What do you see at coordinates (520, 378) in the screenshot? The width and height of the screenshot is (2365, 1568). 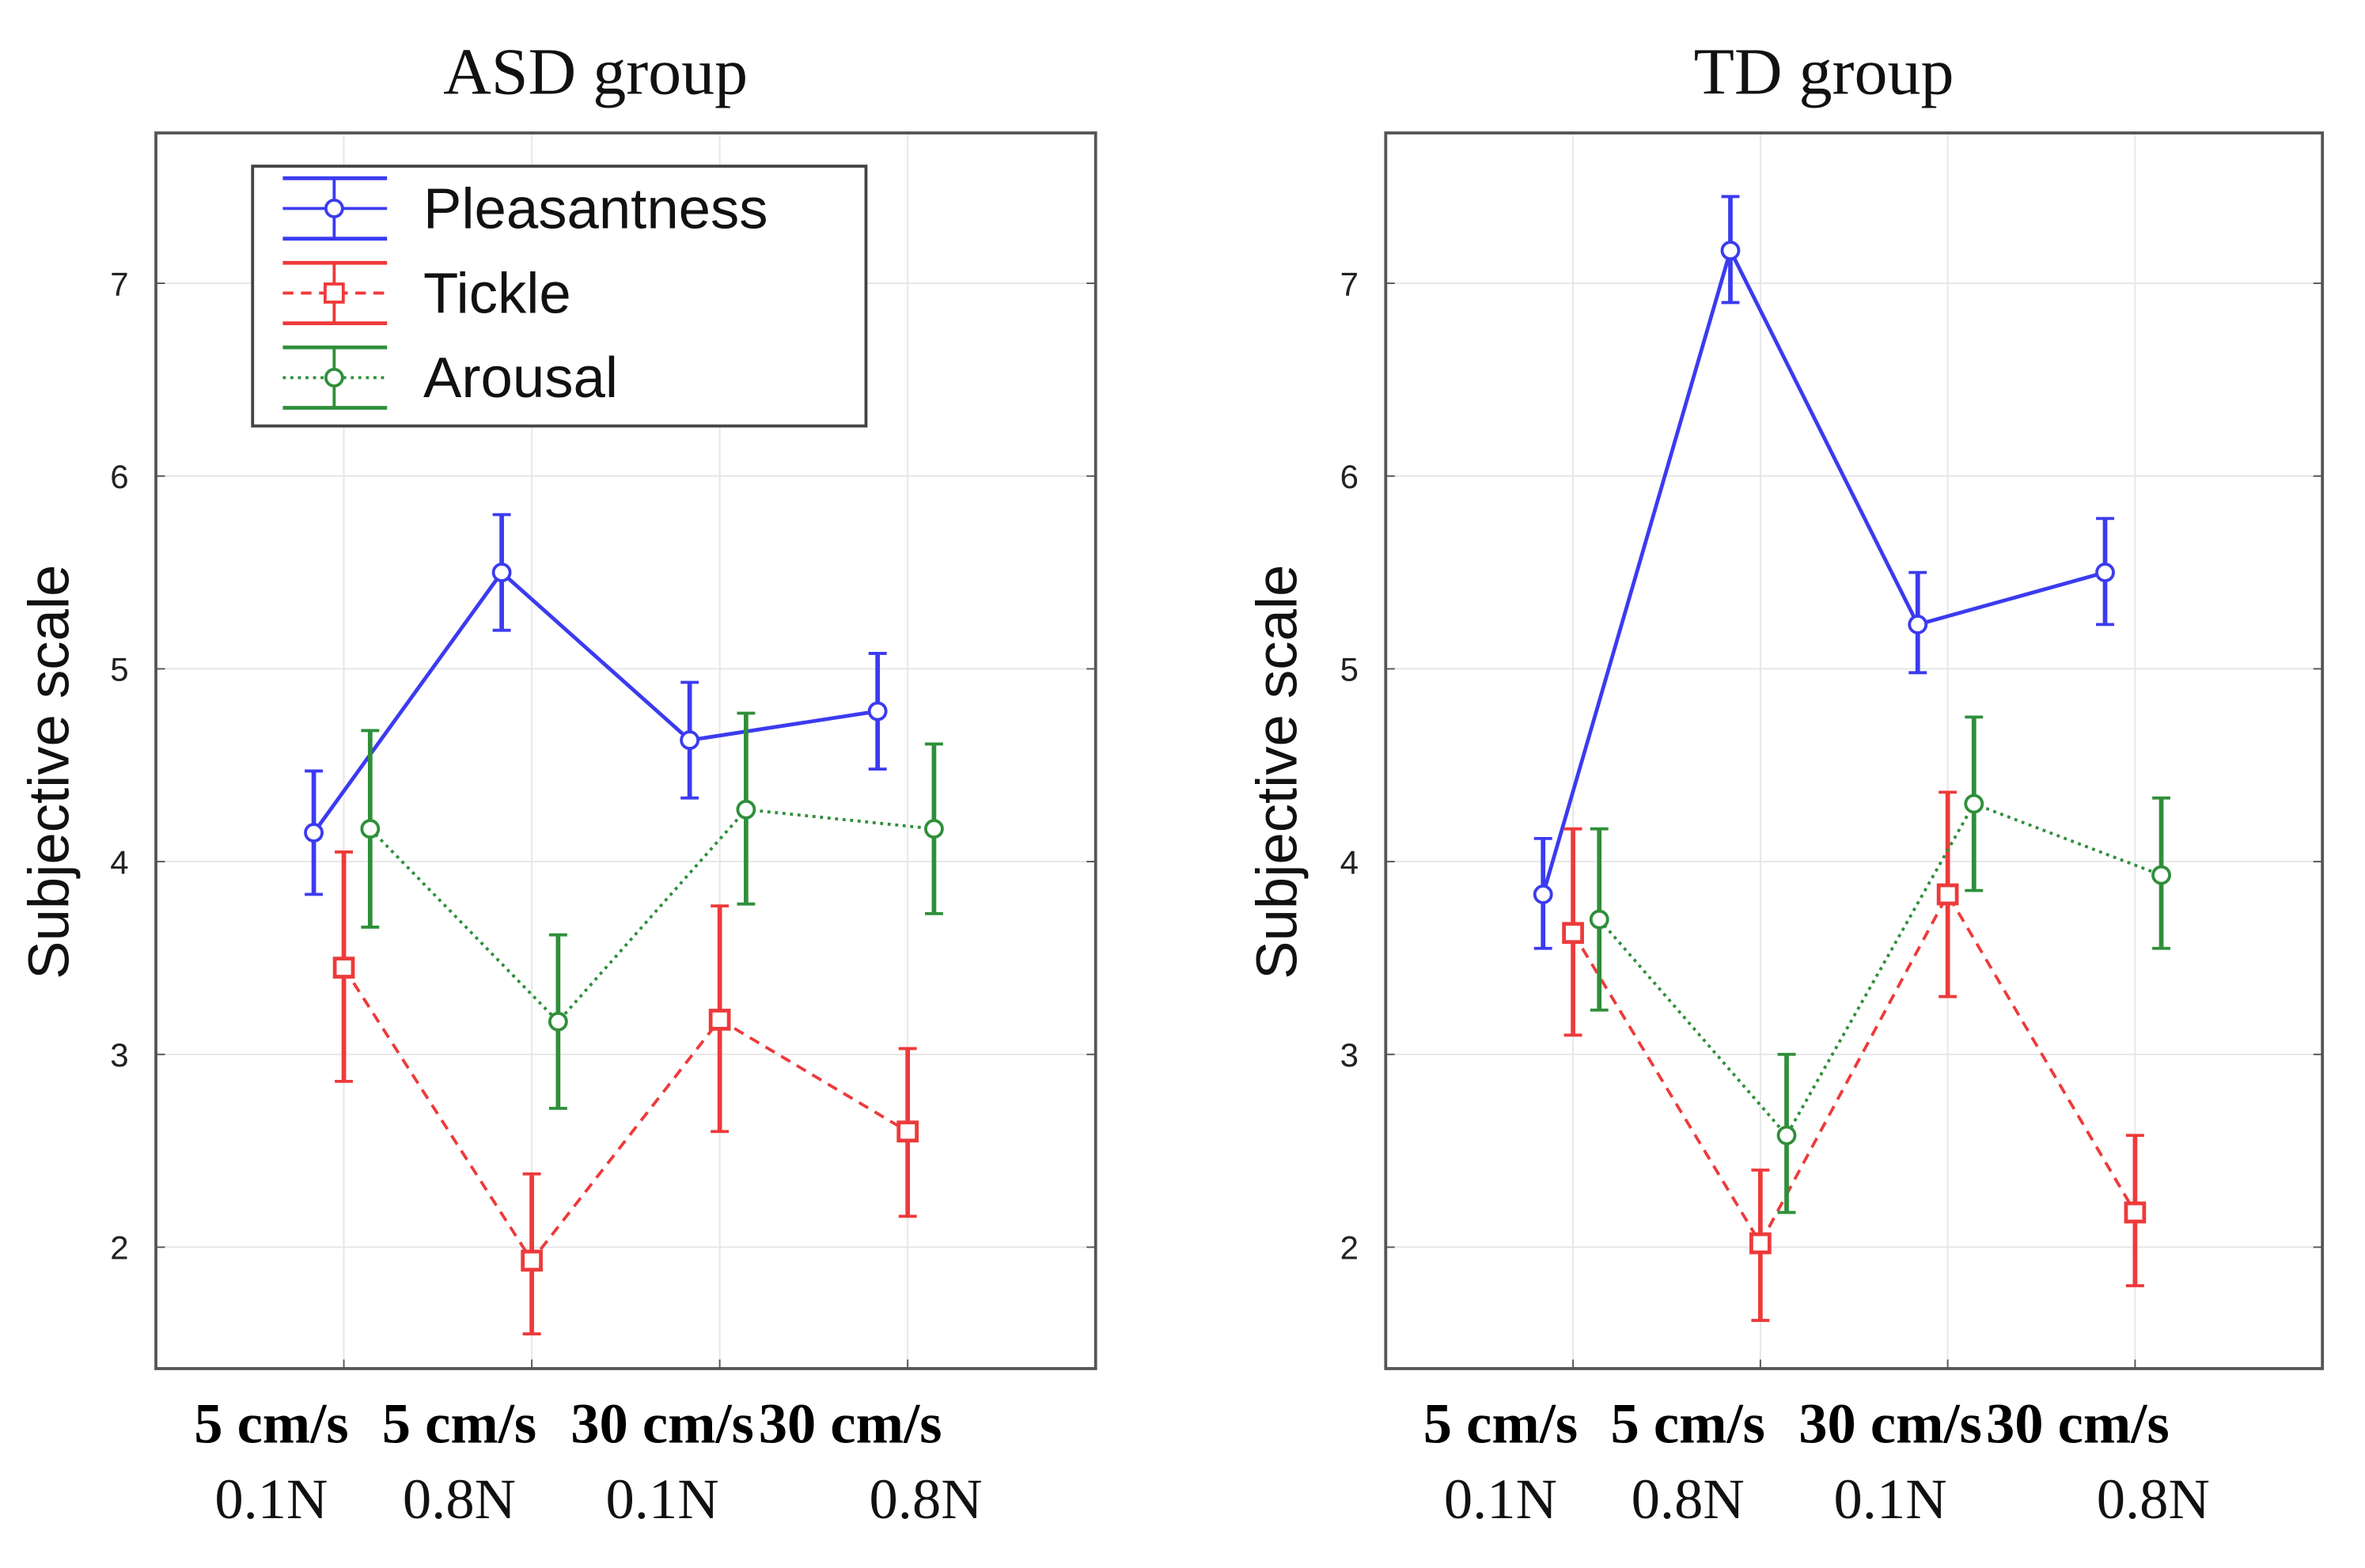 I see `legend-label: Arousal` at bounding box center [520, 378].